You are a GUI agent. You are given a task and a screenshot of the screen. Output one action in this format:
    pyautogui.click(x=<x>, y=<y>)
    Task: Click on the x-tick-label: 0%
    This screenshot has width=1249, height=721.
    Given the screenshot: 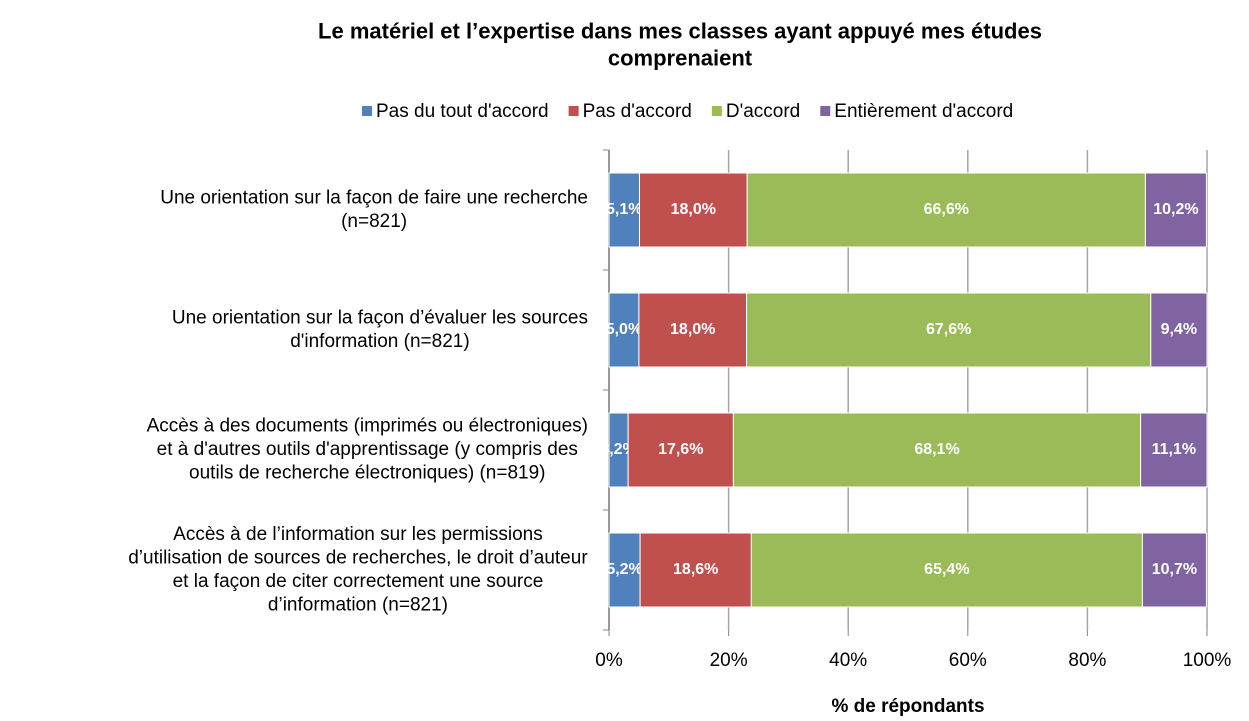 What is the action you would take?
    pyautogui.click(x=609, y=660)
    